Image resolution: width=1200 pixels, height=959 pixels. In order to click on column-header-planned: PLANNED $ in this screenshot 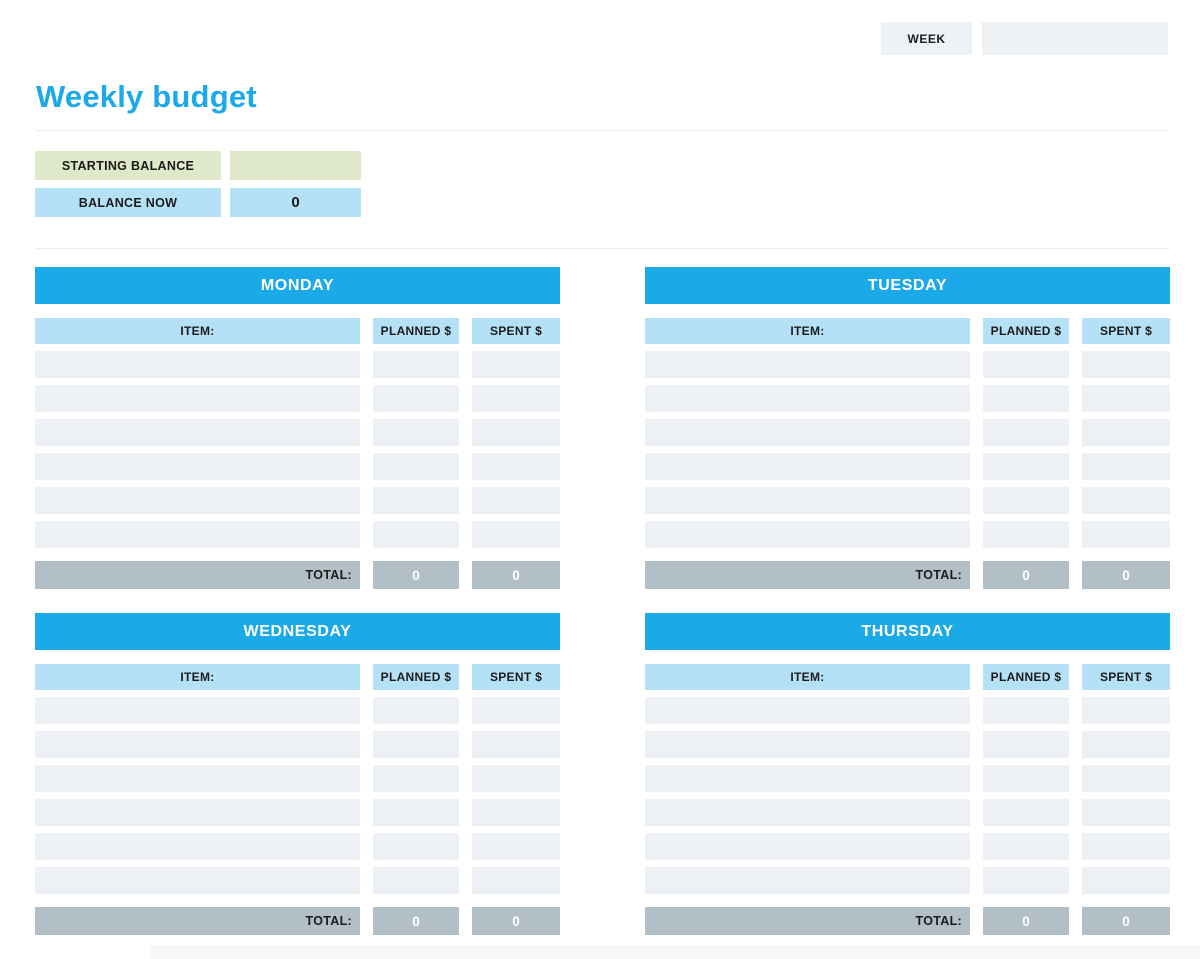, I will do `click(1026, 331)`.